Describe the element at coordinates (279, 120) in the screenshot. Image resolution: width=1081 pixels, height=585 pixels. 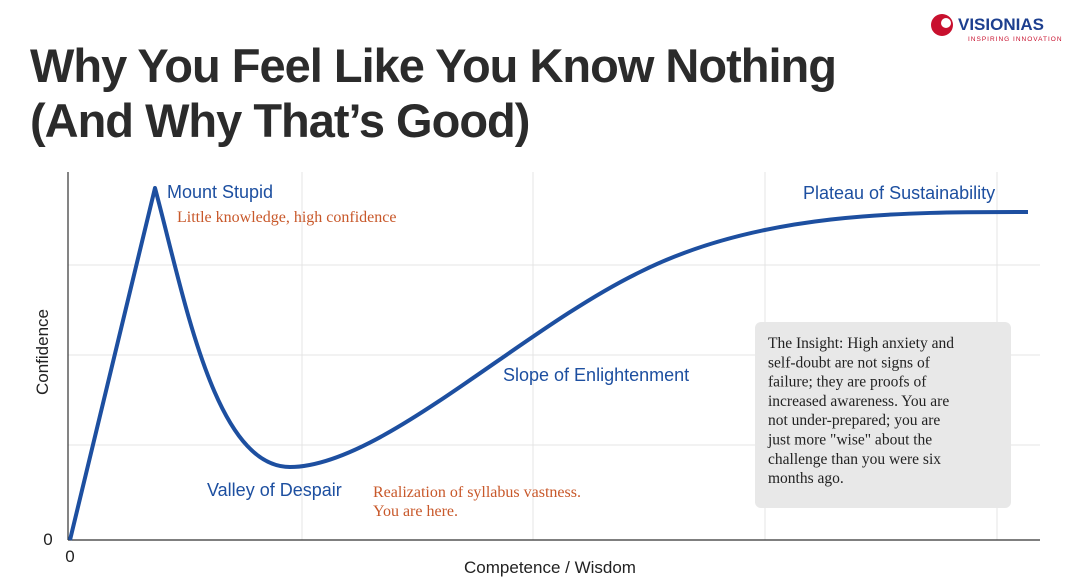
I see `title-line: (And Why That’s Good)` at that location.